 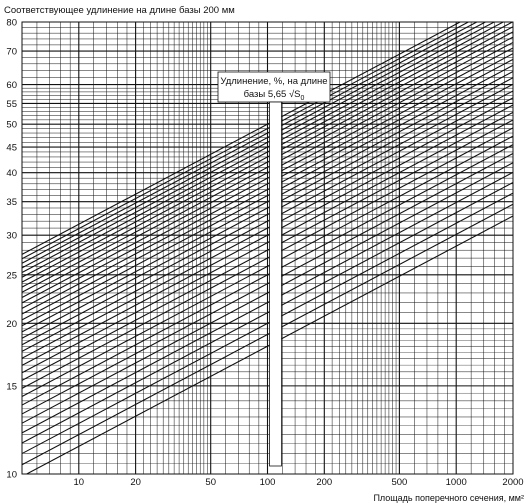 What do you see at coordinates (135, 482) in the screenshot?
I see `x-tick-label: 20` at bounding box center [135, 482].